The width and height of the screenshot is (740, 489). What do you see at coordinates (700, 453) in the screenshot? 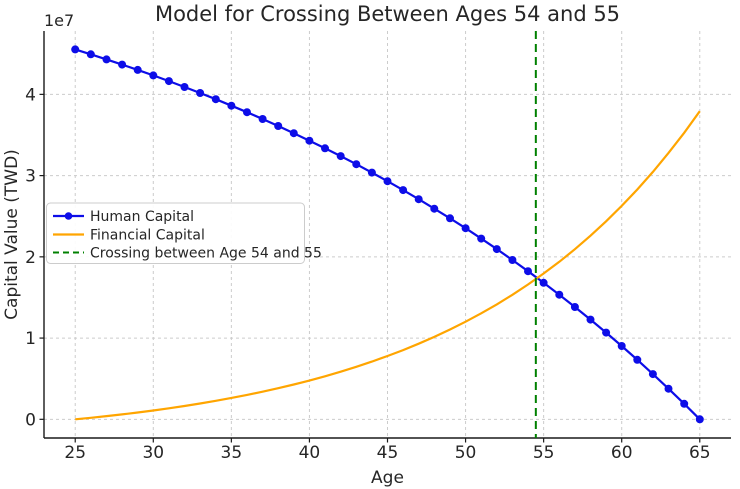
I see `x-tick-label: 65` at bounding box center [700, 453].